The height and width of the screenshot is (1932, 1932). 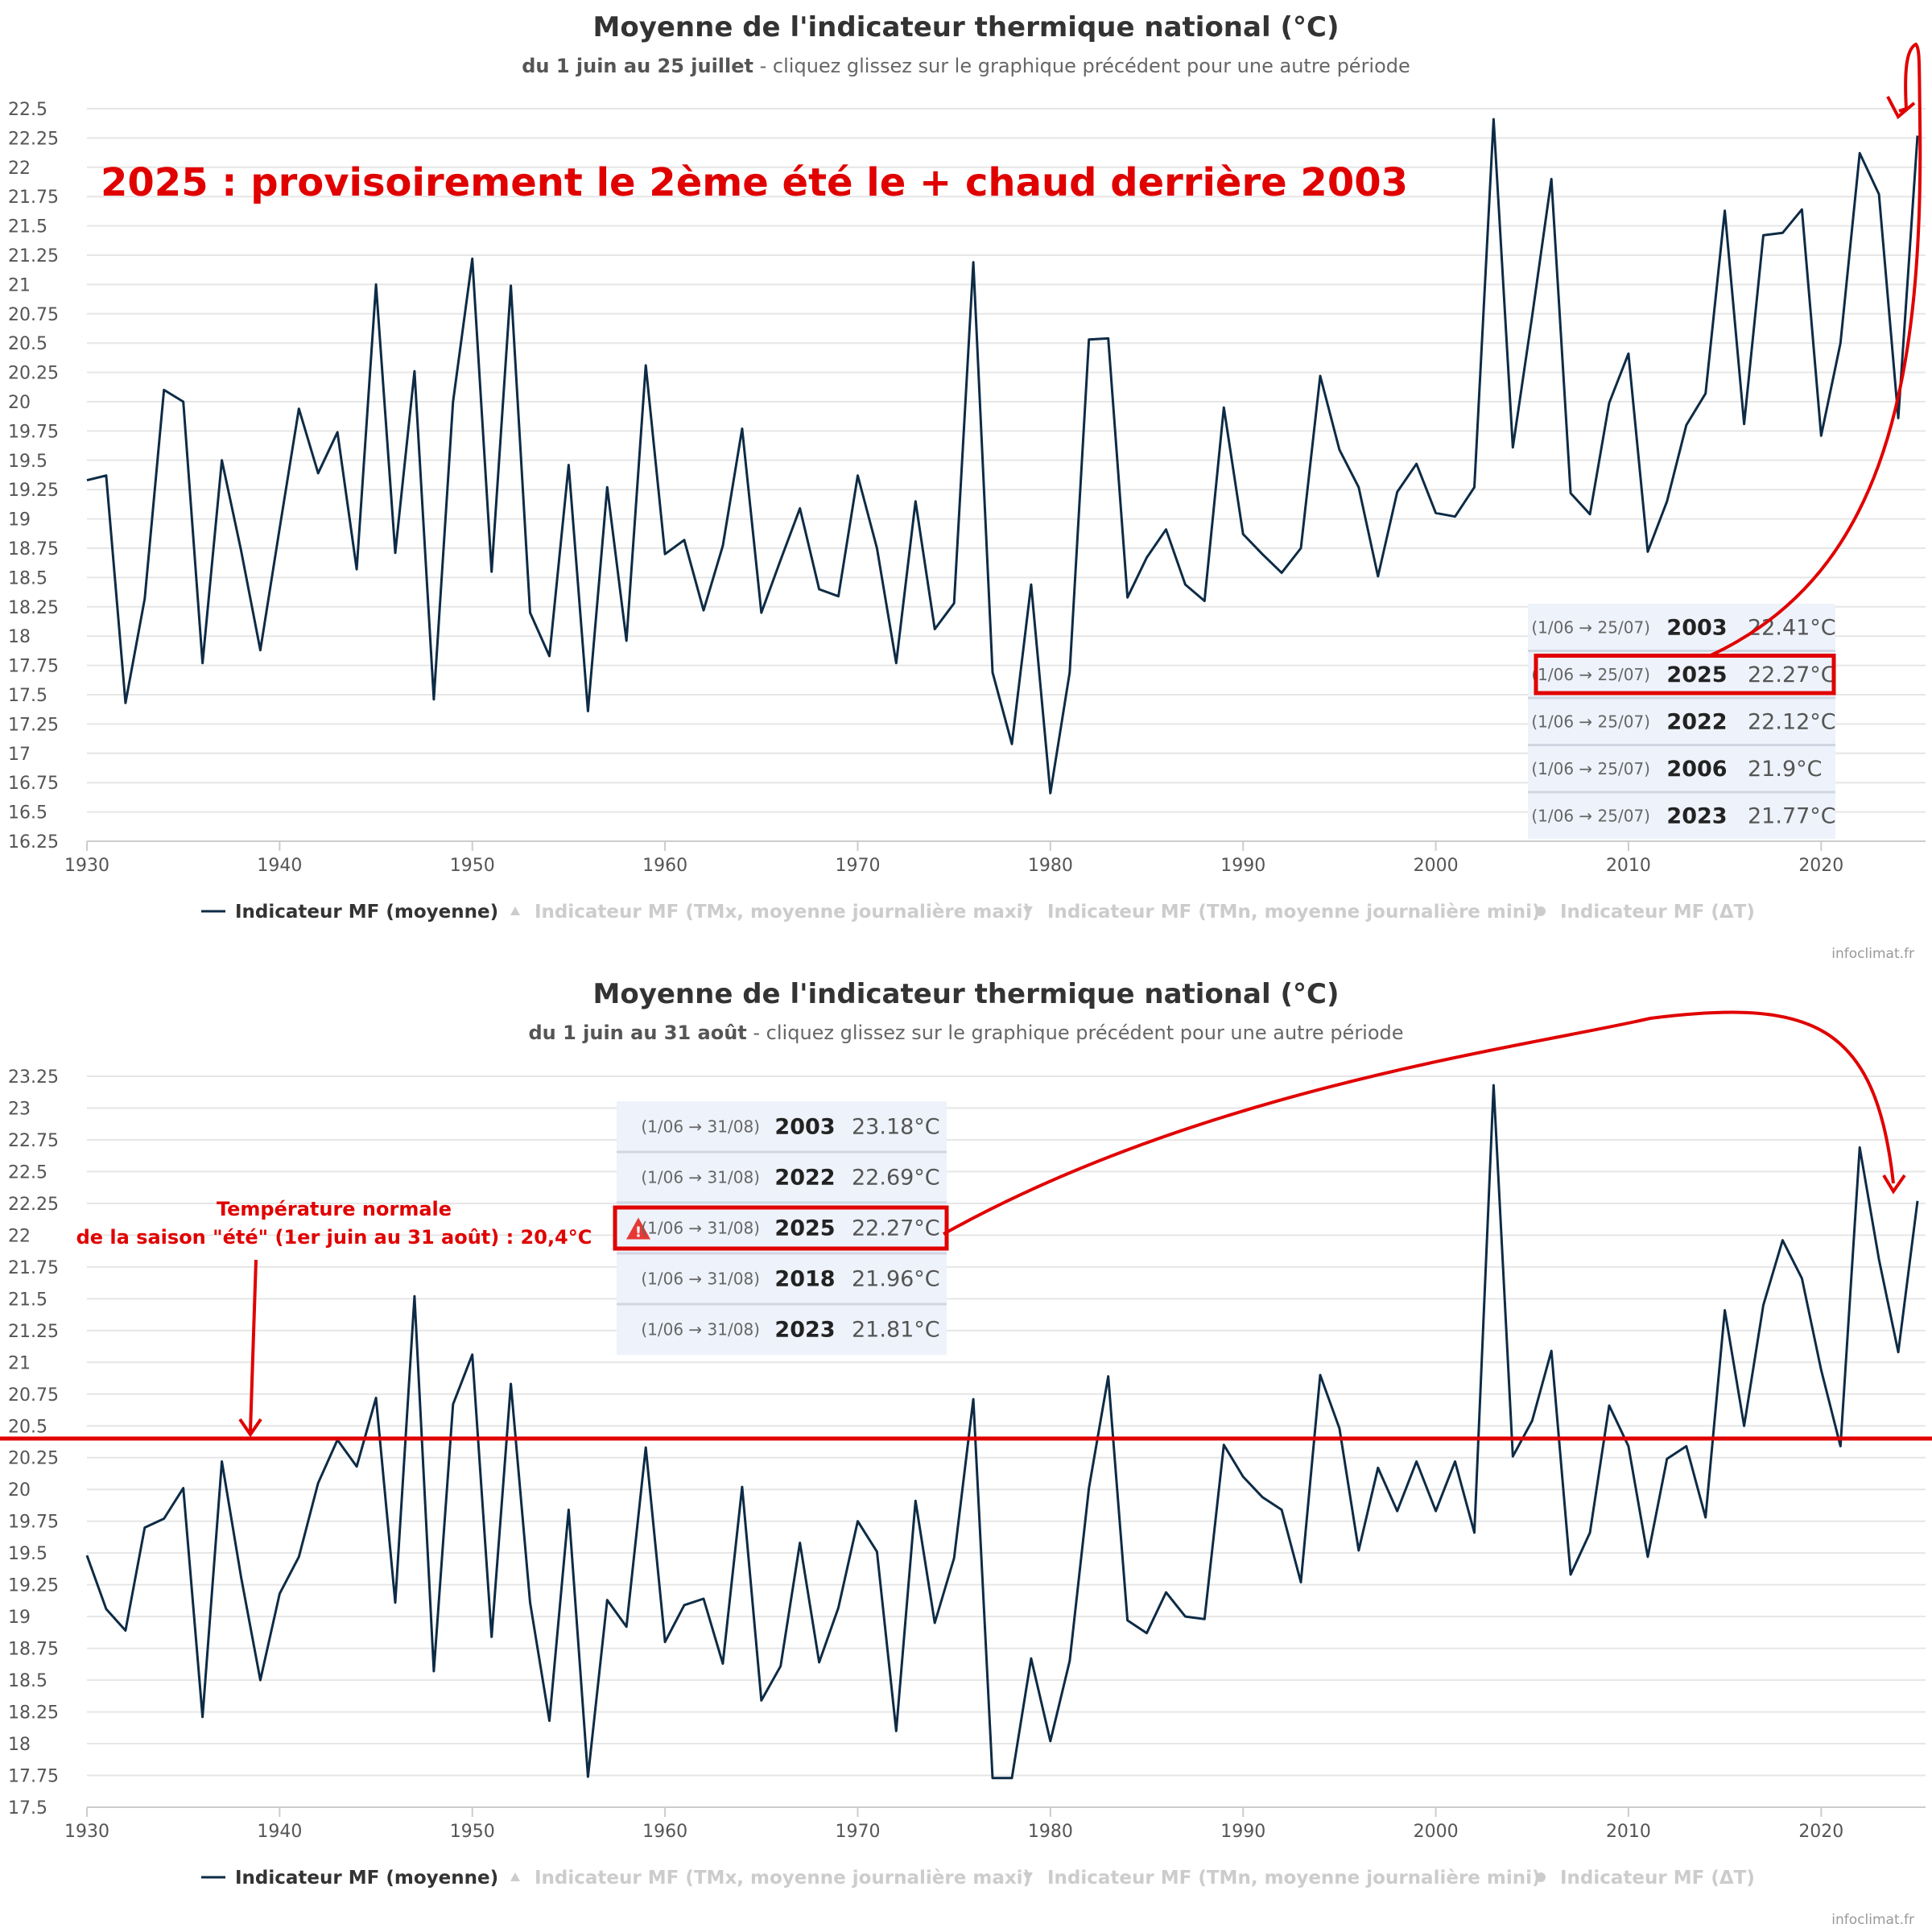 I want to click on legend-item: Indicateur MF (moyenne), so click(x=349, y=912).